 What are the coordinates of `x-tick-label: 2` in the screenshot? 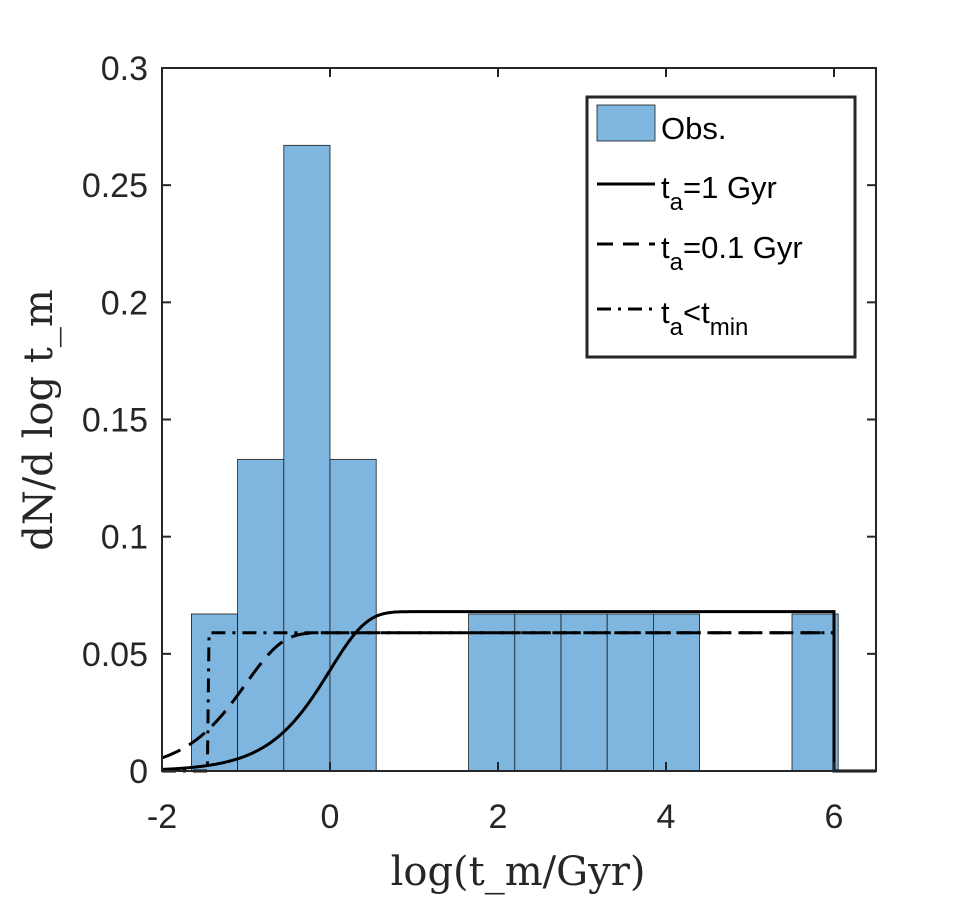 It's located at (498, 817).